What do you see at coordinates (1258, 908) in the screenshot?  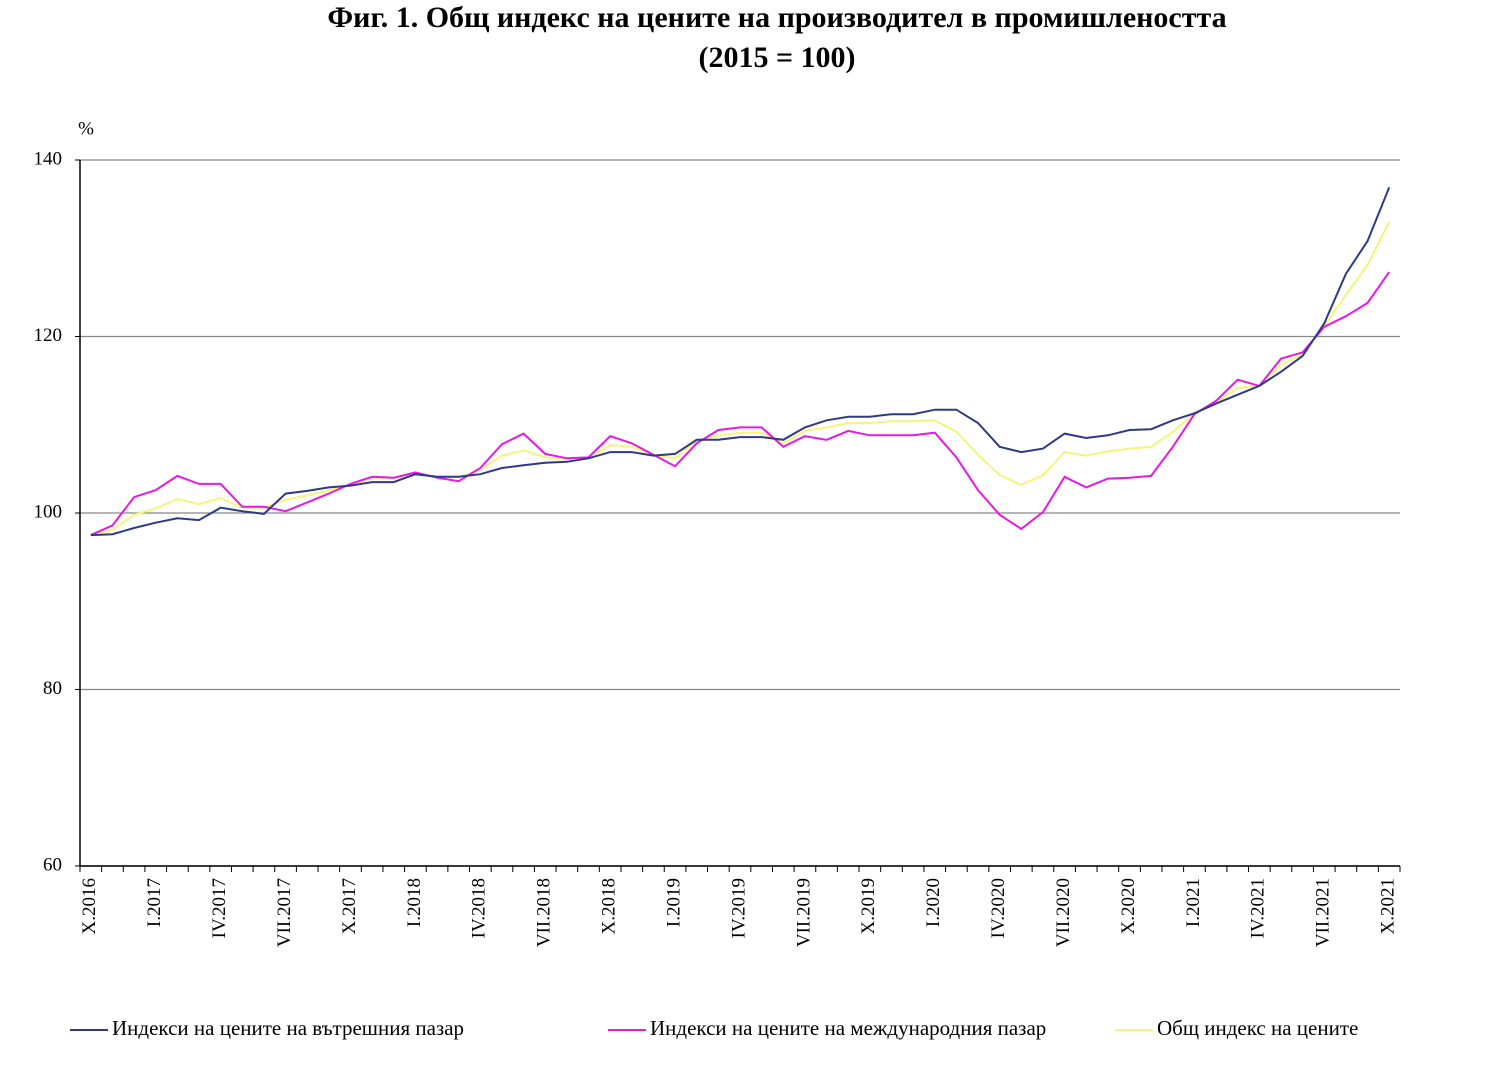 I see `x-tick-label: IV.2021` at bounding box center [1258, 908].